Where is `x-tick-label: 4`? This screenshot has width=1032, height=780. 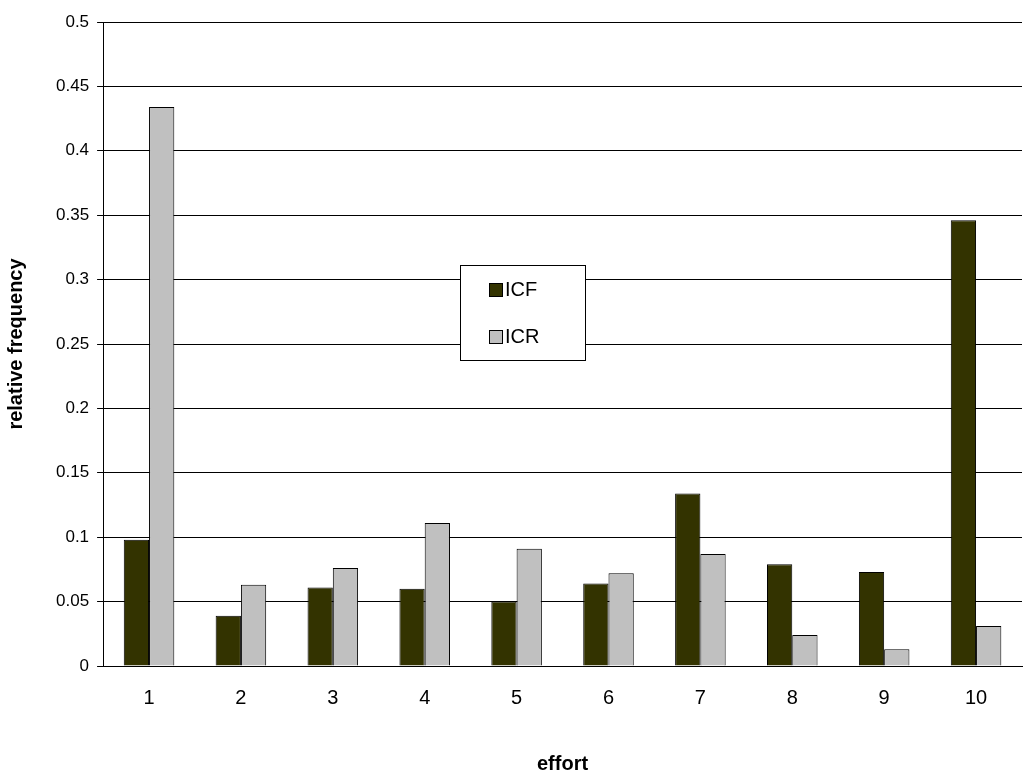 x-tick-label: 4 is located at coordinates (425, 696).